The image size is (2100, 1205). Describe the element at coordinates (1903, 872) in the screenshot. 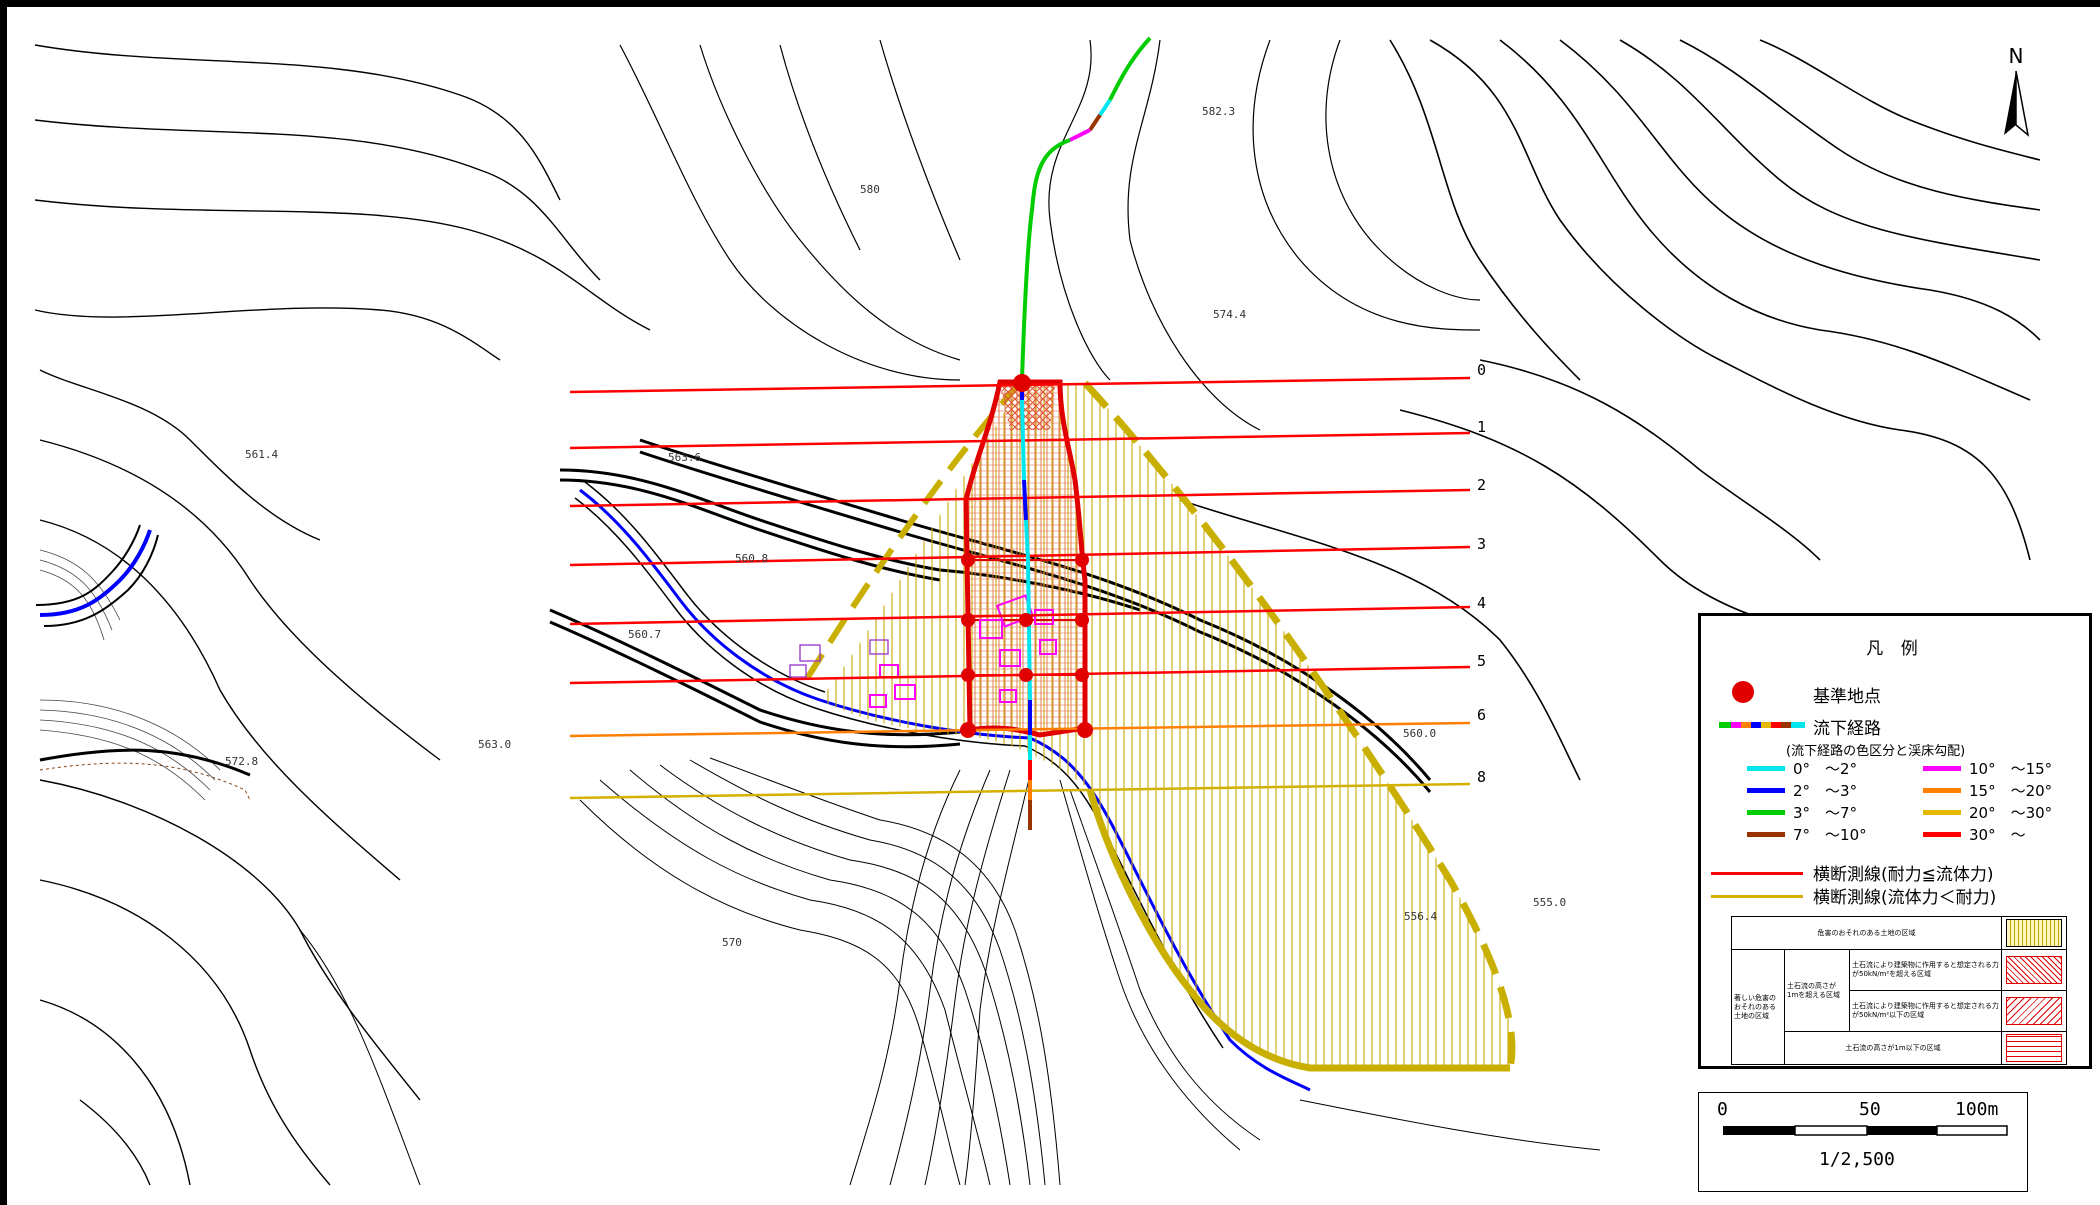

I see `legend-section-red: 横断測線(耐力≦流体力)` at that location.